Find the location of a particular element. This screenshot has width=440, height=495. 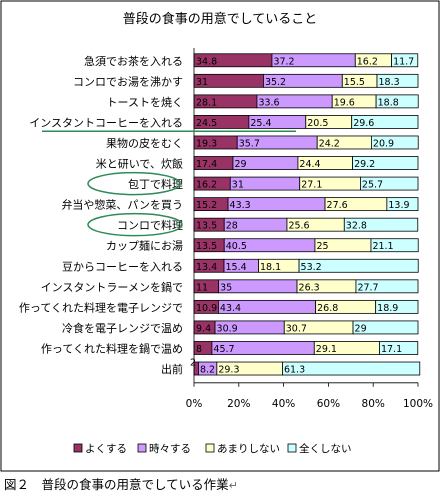

category-label: トーストを焼く is located at coordinates (145, 102).